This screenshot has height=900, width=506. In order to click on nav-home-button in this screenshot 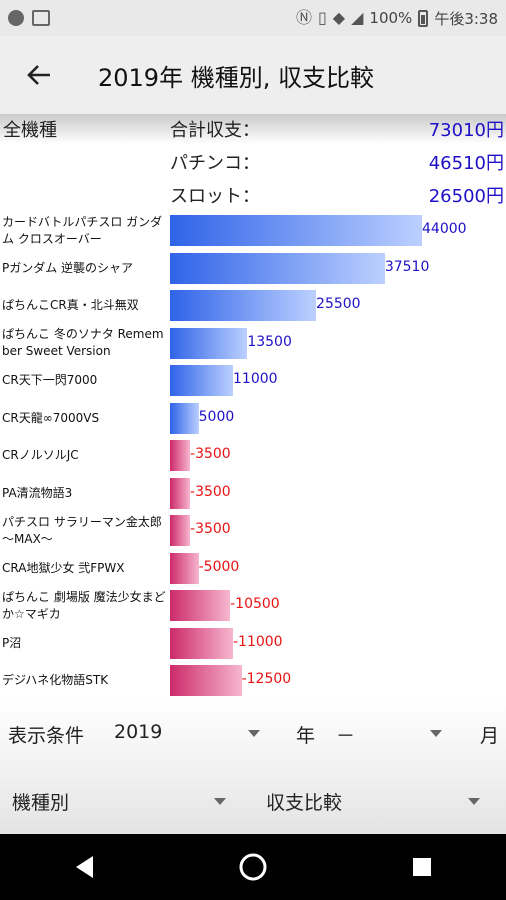, I will do `click(253, 867)`.